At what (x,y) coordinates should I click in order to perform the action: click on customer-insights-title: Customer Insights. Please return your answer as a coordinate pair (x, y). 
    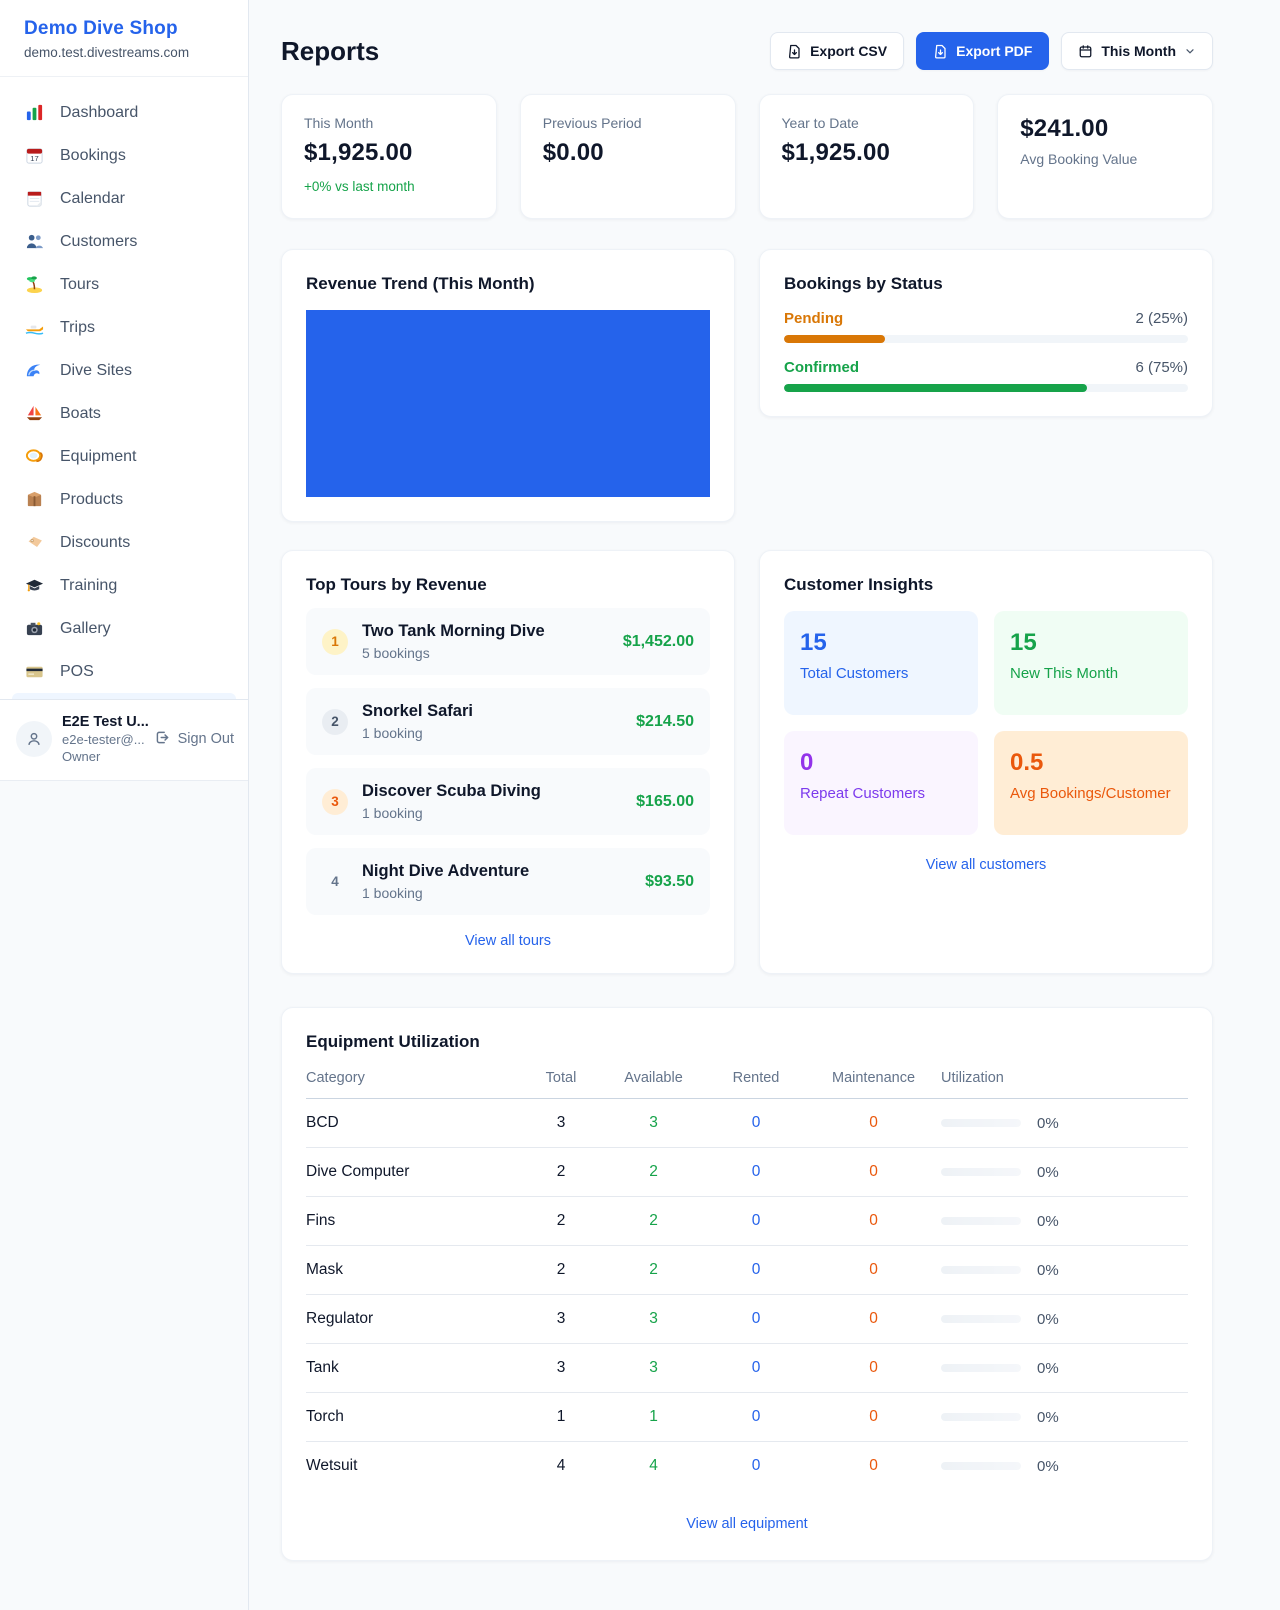
    Looking at the image, I should click on (859, 584).